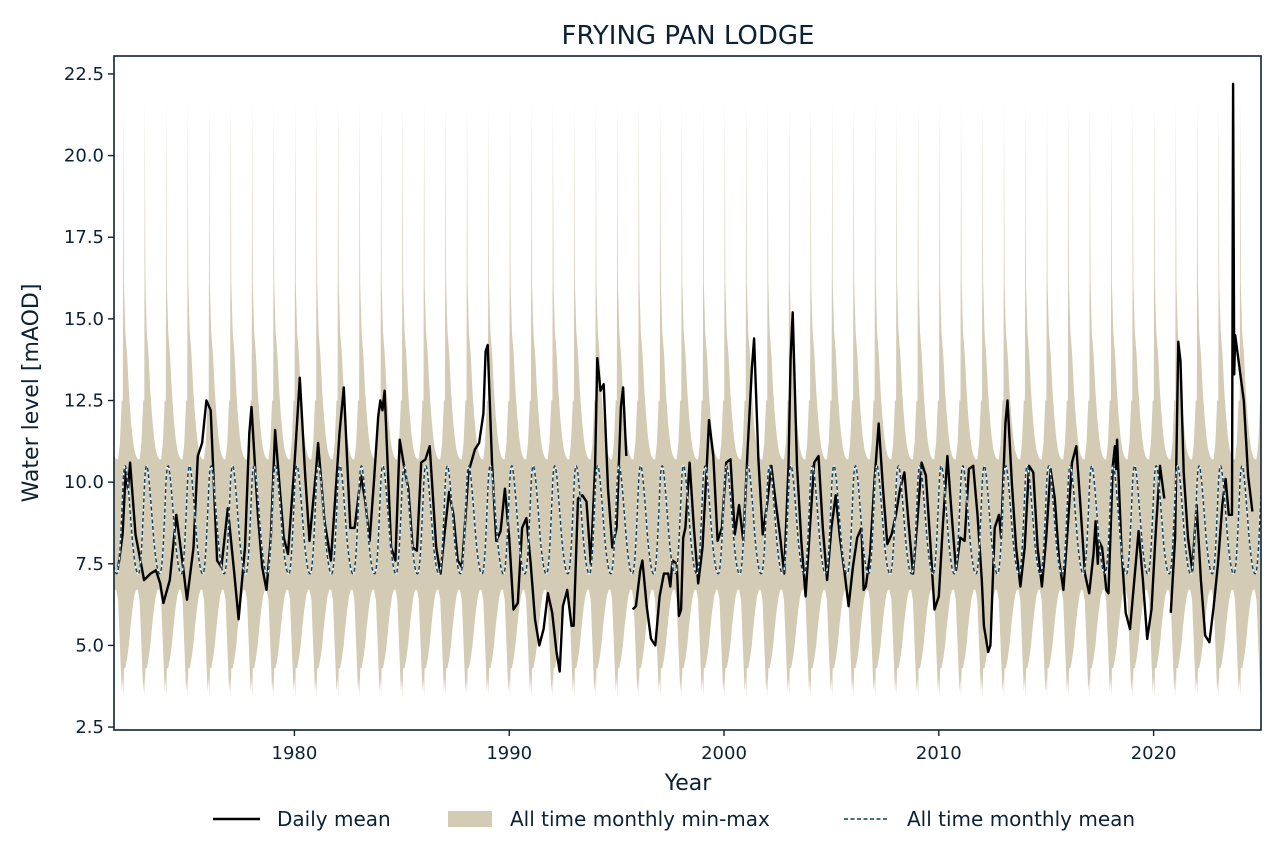 This screenshot has width=1280, height=860. Describe the element at coordinates (89, 645) in the screenshot. I see `y-tick-label: 5.0` at that location.